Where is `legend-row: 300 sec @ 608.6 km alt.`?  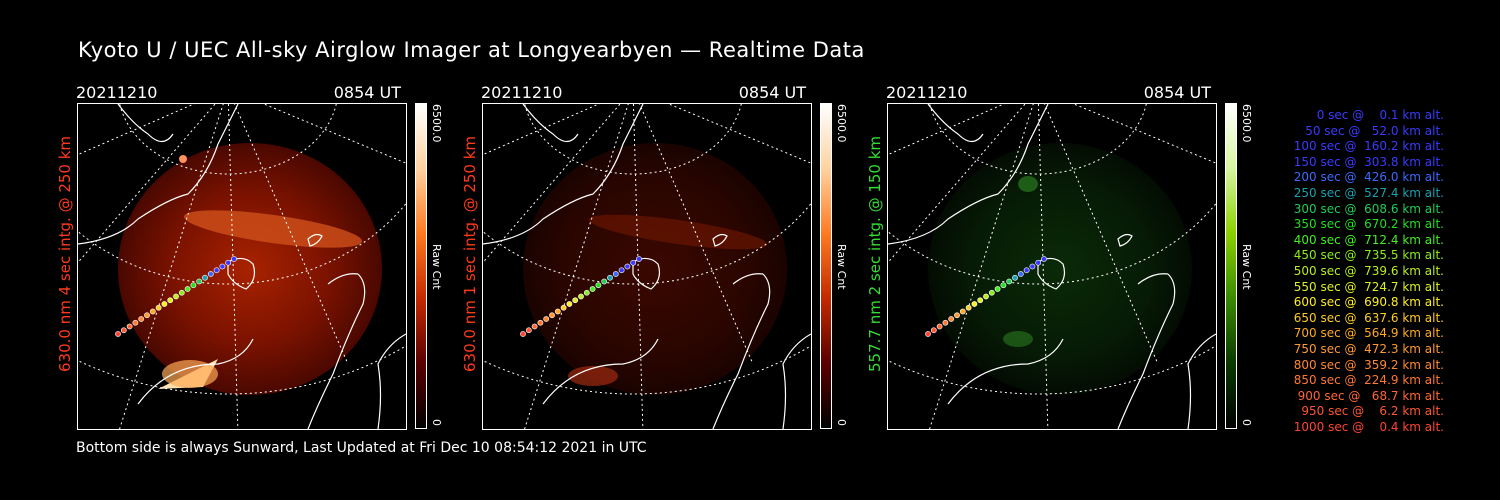
legend-row: 300 sec @ 608.6 km alt. is located at coordinates (1368, 208).